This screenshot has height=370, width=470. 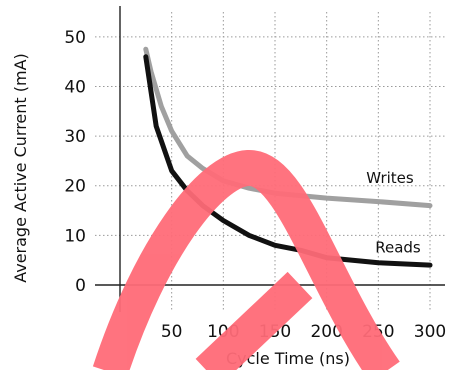 What do you see at coordinates (390, 178) in the screenshot?
I see `series-label-writes: Writes` at bounding box center [390, 178].